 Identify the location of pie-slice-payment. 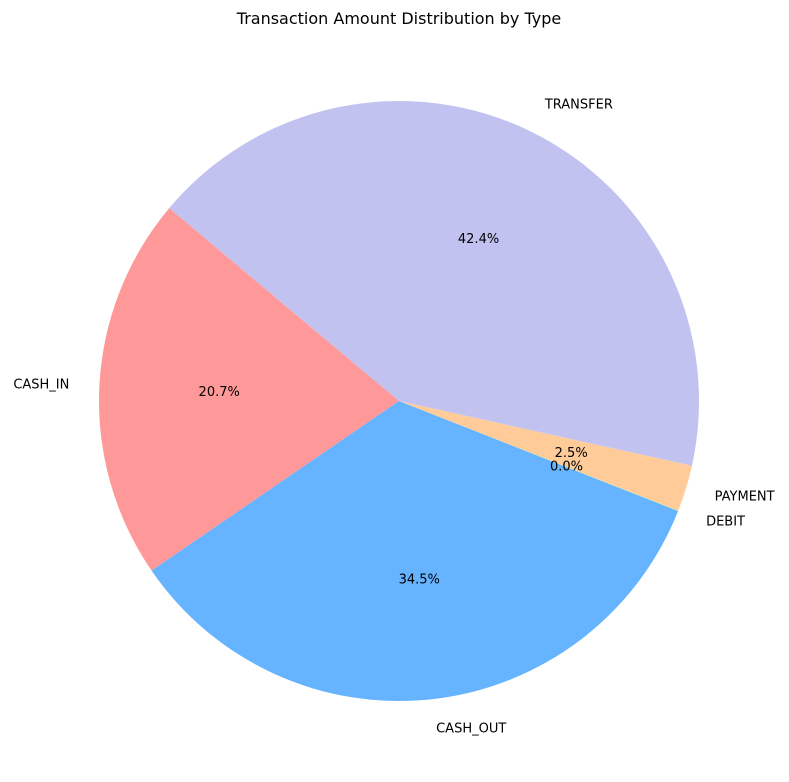
(545, 456).